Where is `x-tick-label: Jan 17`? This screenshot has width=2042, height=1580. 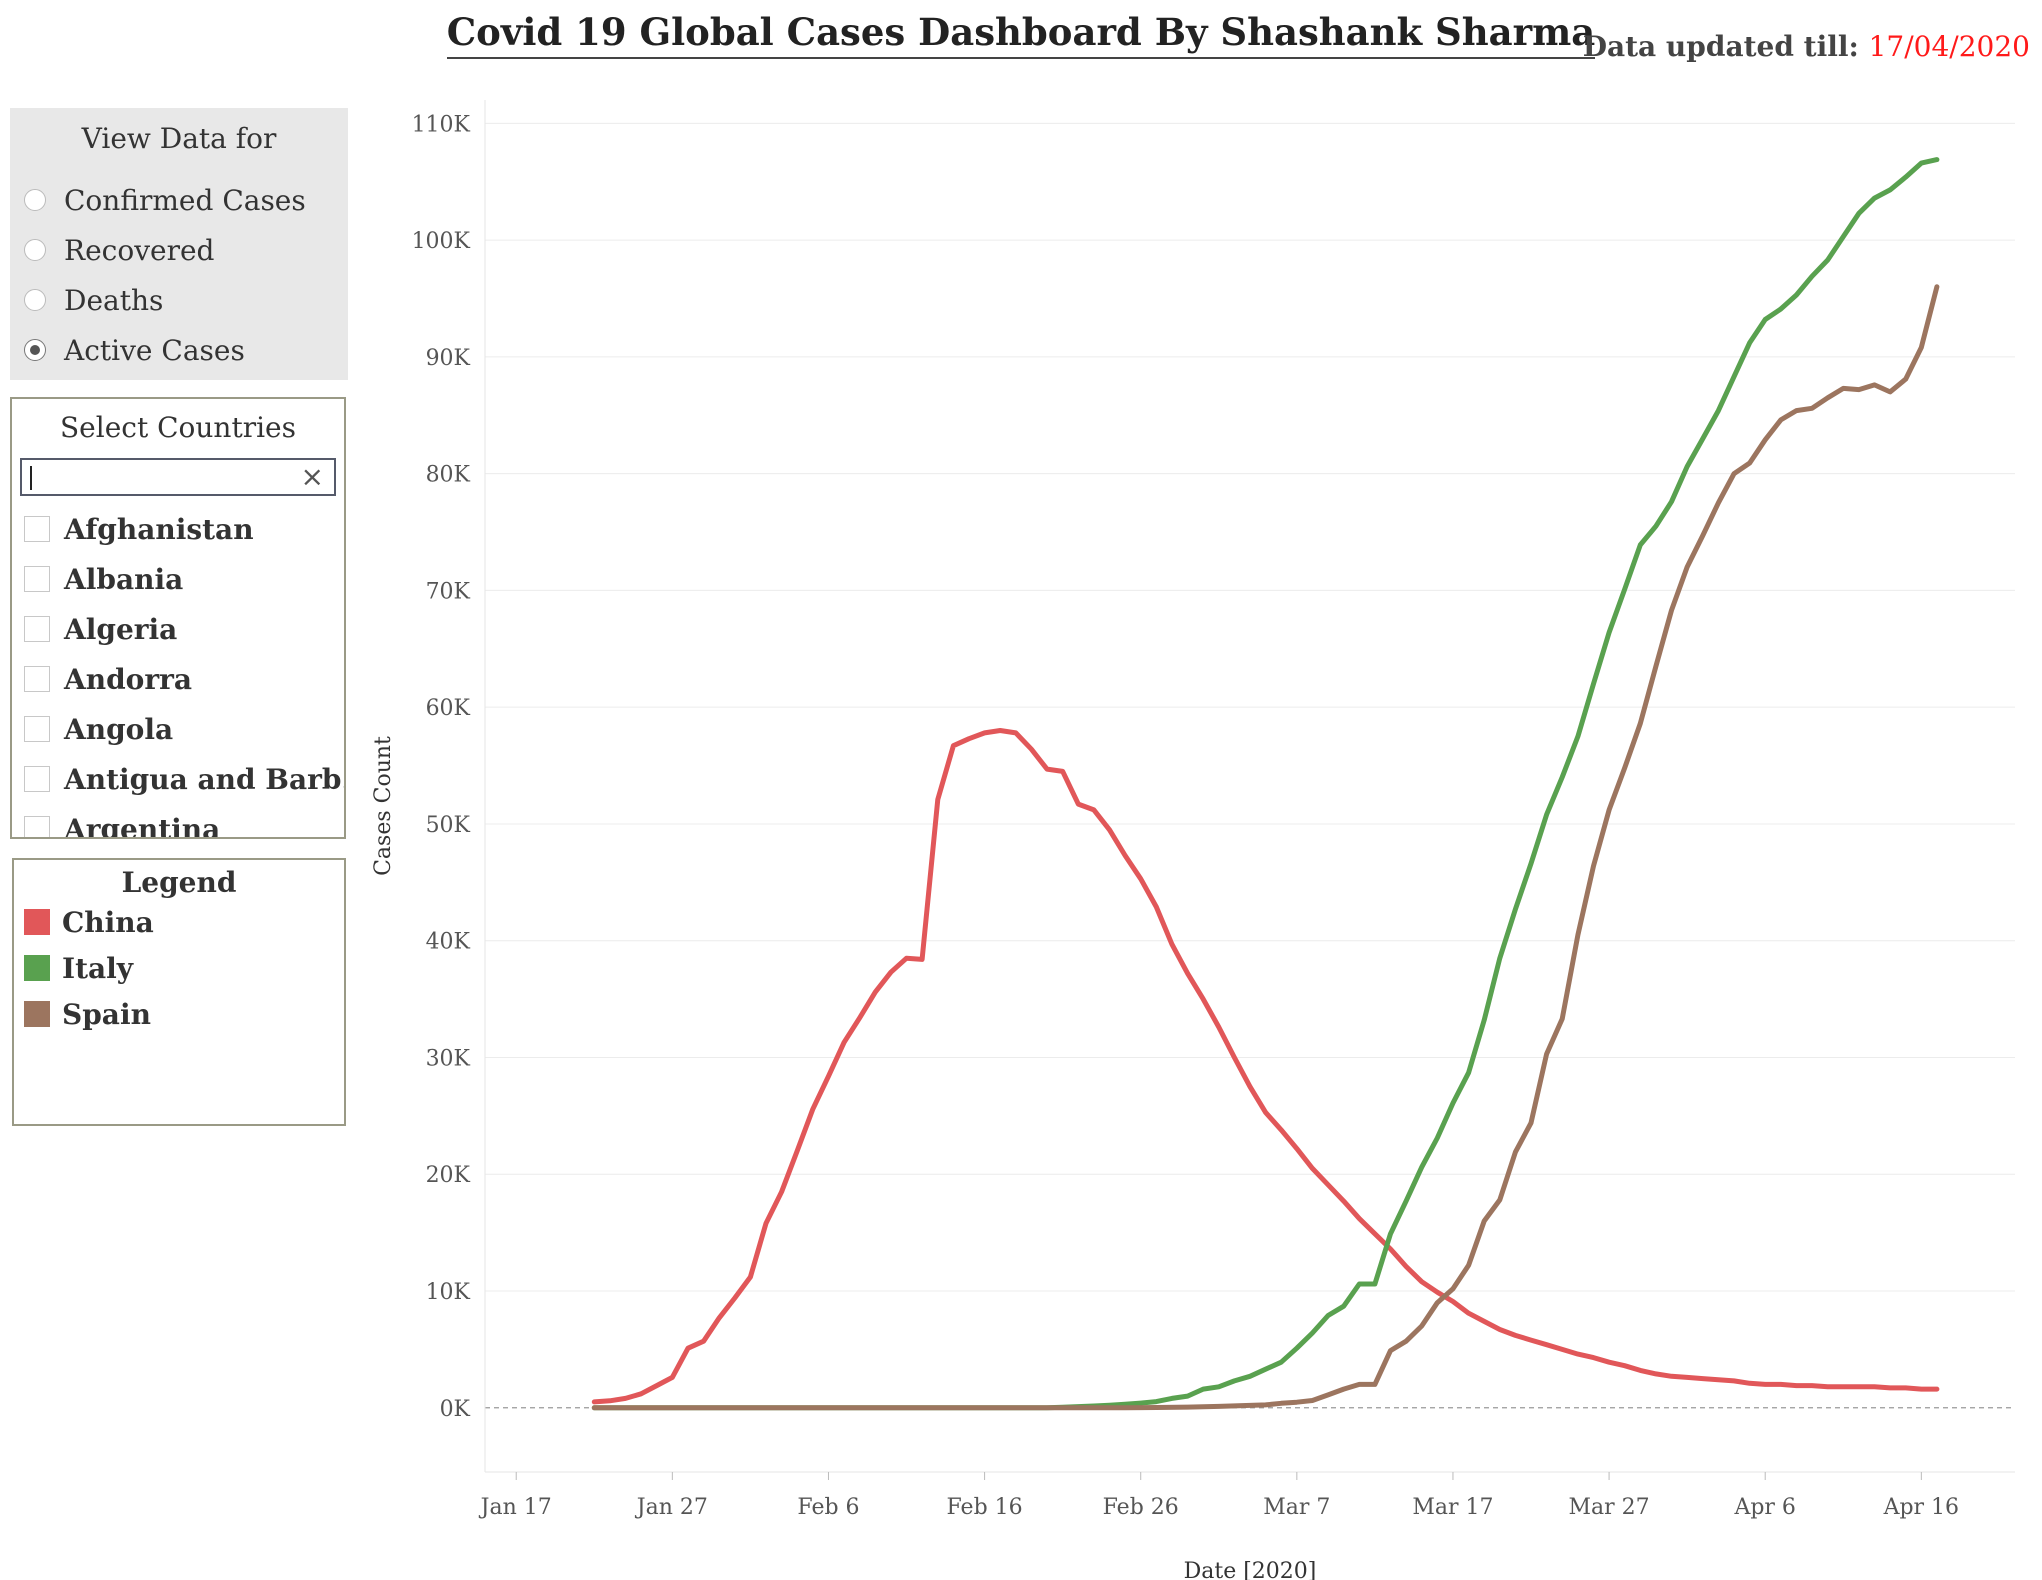 x-tick-label: Jan 17 is located at coordinates (515, 1507).